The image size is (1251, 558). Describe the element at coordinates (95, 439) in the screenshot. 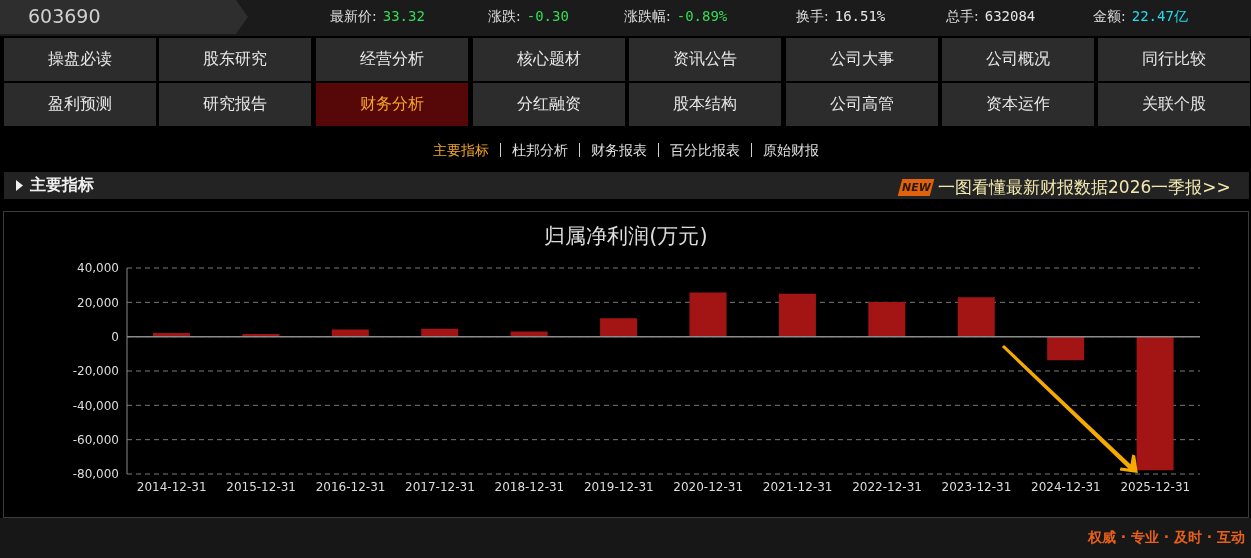

I see `y-tick-label: -60,000` at that location.